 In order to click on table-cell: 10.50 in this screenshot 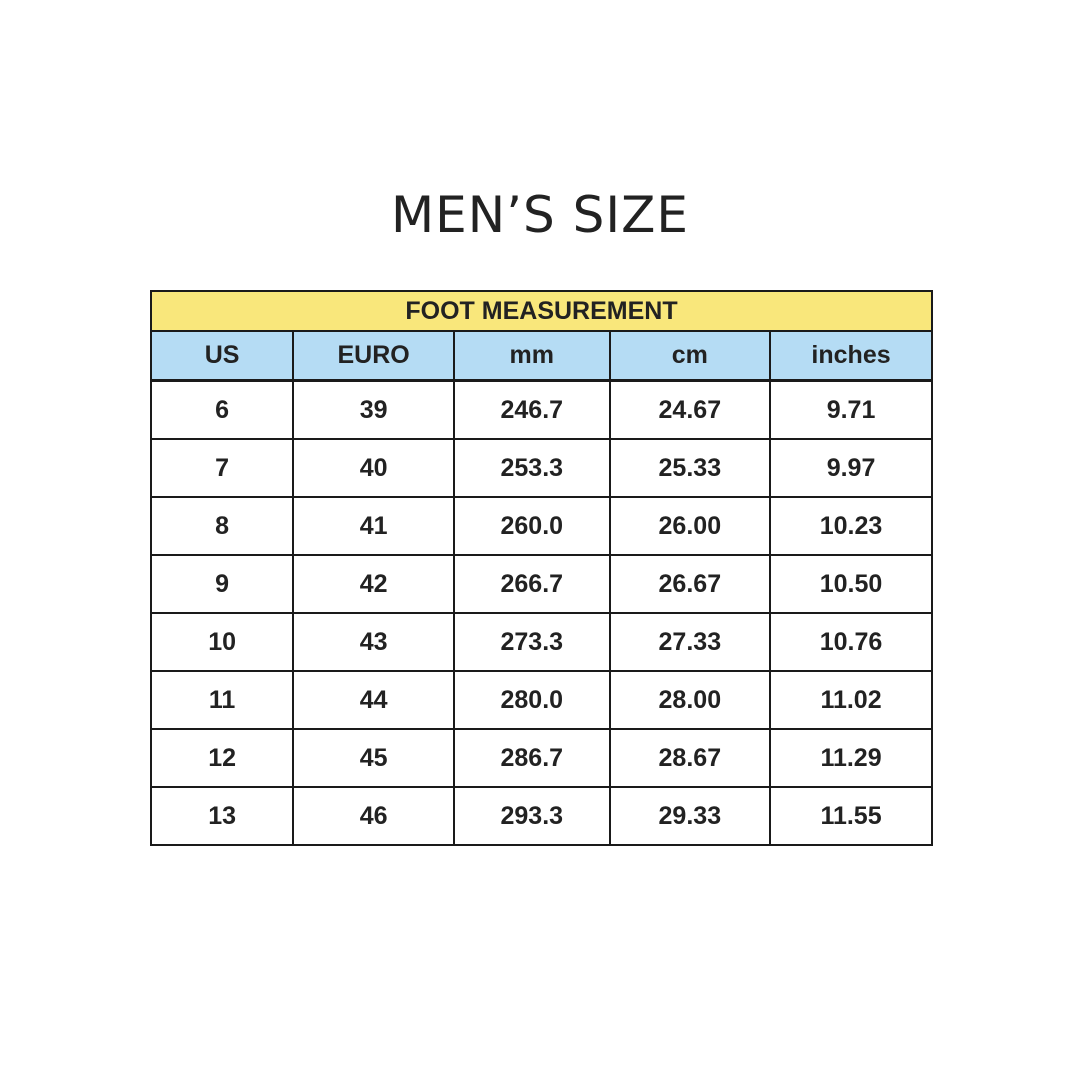, I will do `click(851, 584)`.